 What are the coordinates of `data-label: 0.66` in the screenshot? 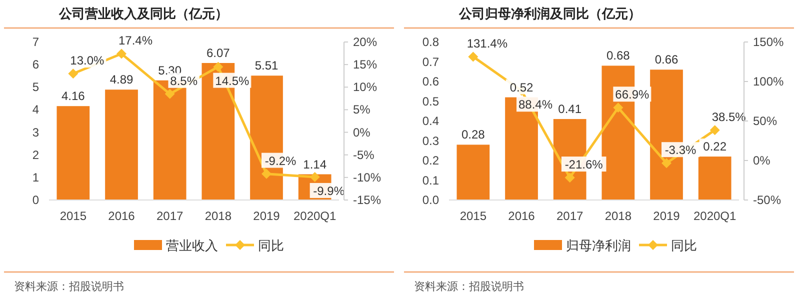 It's located at (666, 59).